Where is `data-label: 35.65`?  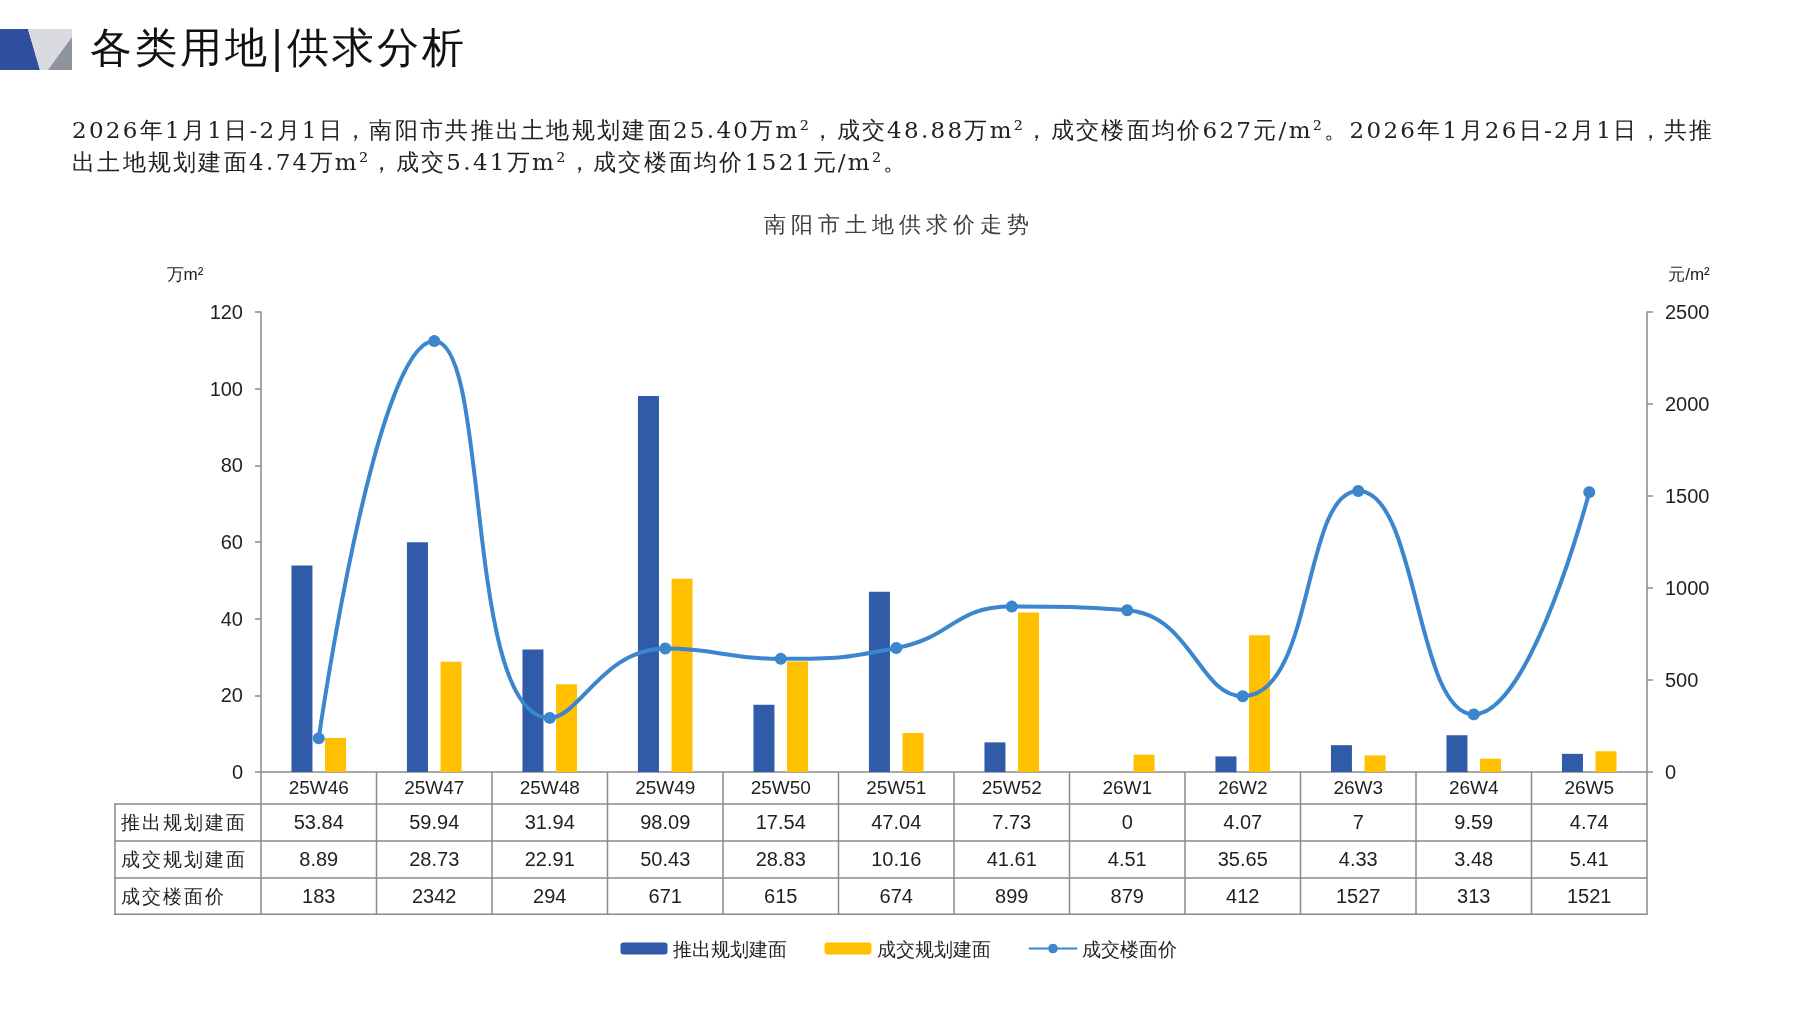
data-label: 35.65 is located at coordinates (1242, 859).